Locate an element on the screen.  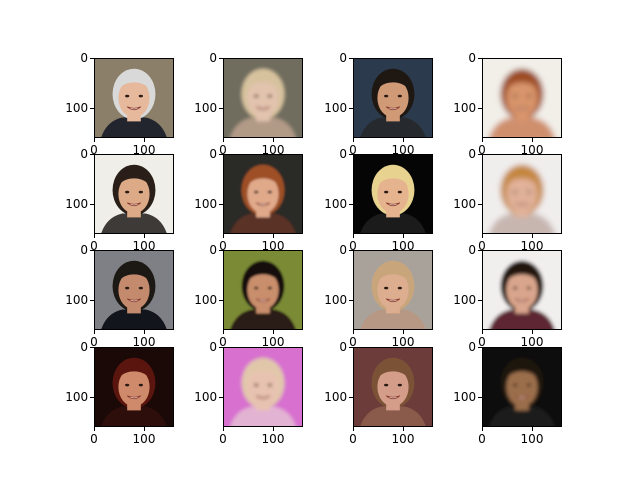
subplot-9: 0 100 0 100 is located at coordinates (119, 296).